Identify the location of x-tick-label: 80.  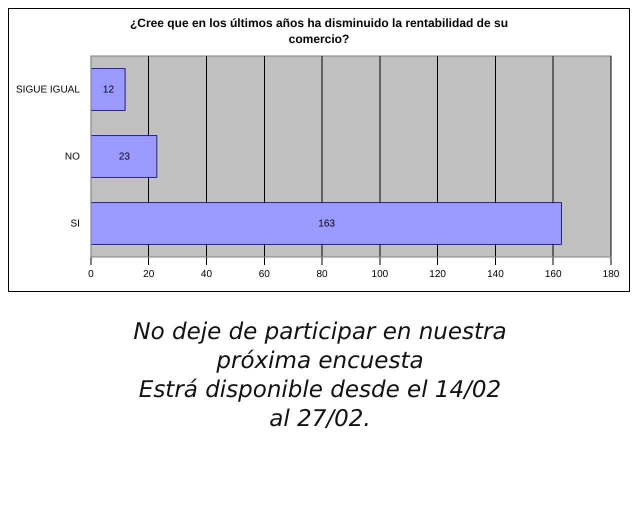
(322, 274).